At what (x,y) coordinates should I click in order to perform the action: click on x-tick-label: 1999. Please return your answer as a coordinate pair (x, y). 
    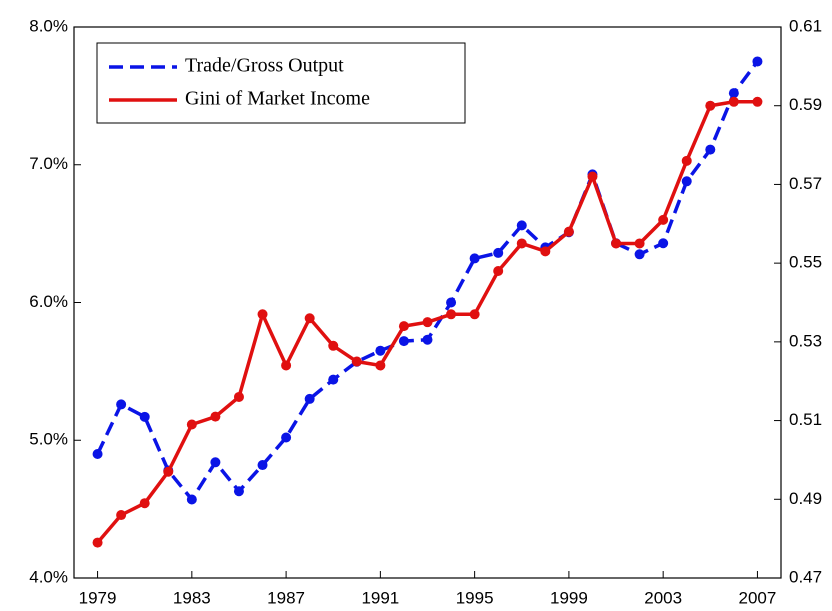
    Looking at the image, I should click on (569, 597).